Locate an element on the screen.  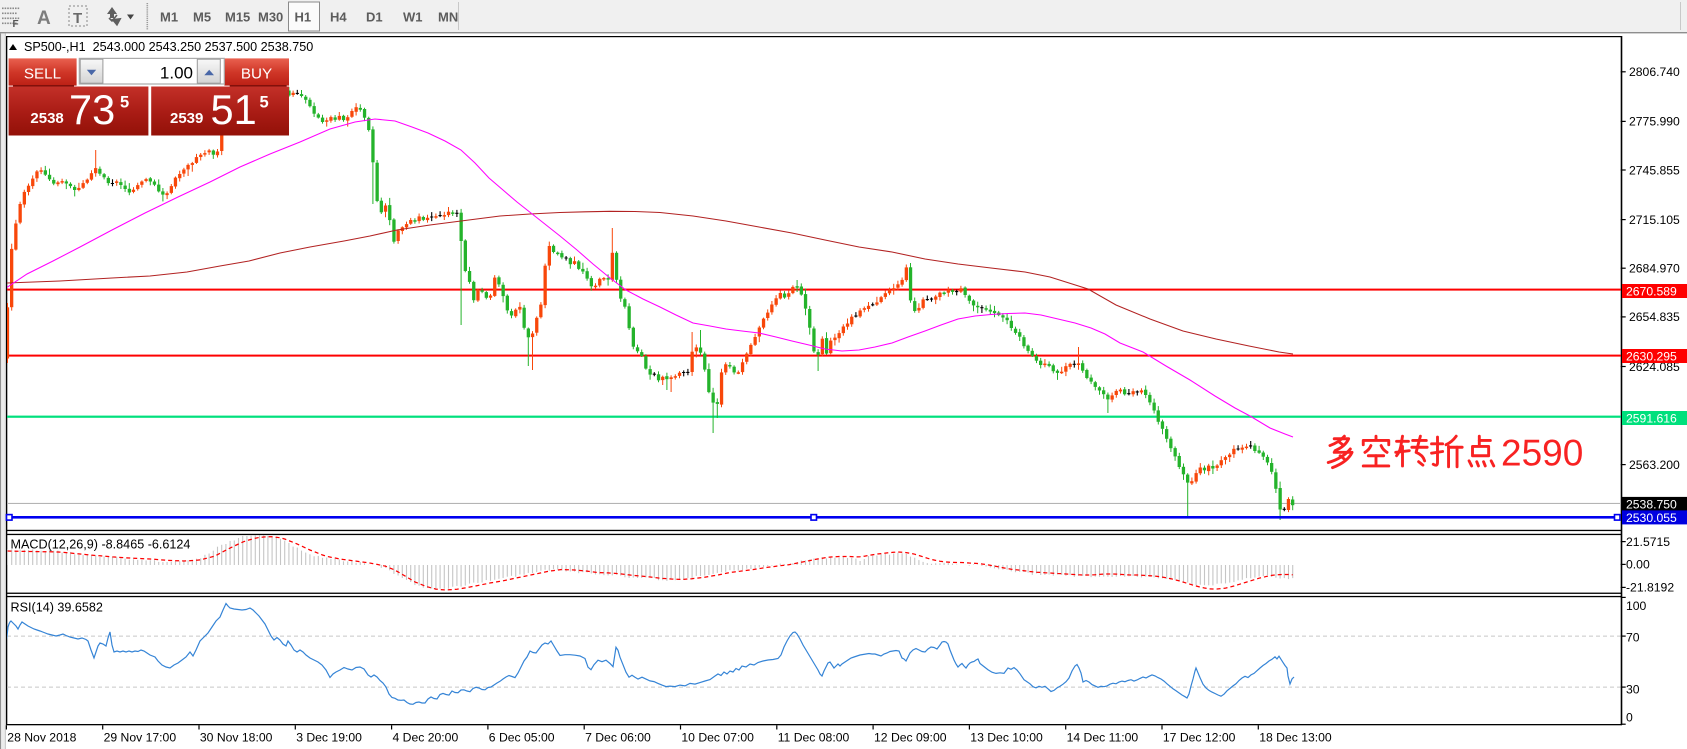
svg-text: 3 Dec 19:00 is located at coordinates (329, 738).